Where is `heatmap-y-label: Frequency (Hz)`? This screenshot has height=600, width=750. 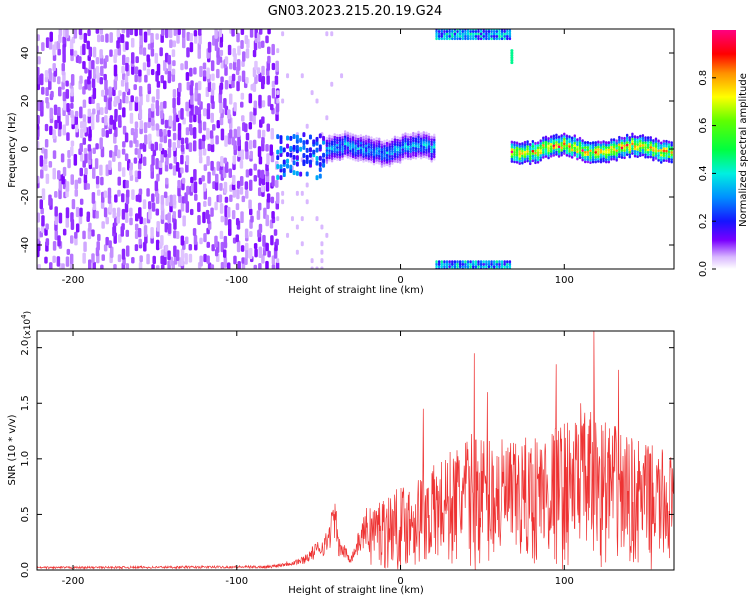
heatmap-y-label: Frequency (Hz) is located at coordinates (12, 150).